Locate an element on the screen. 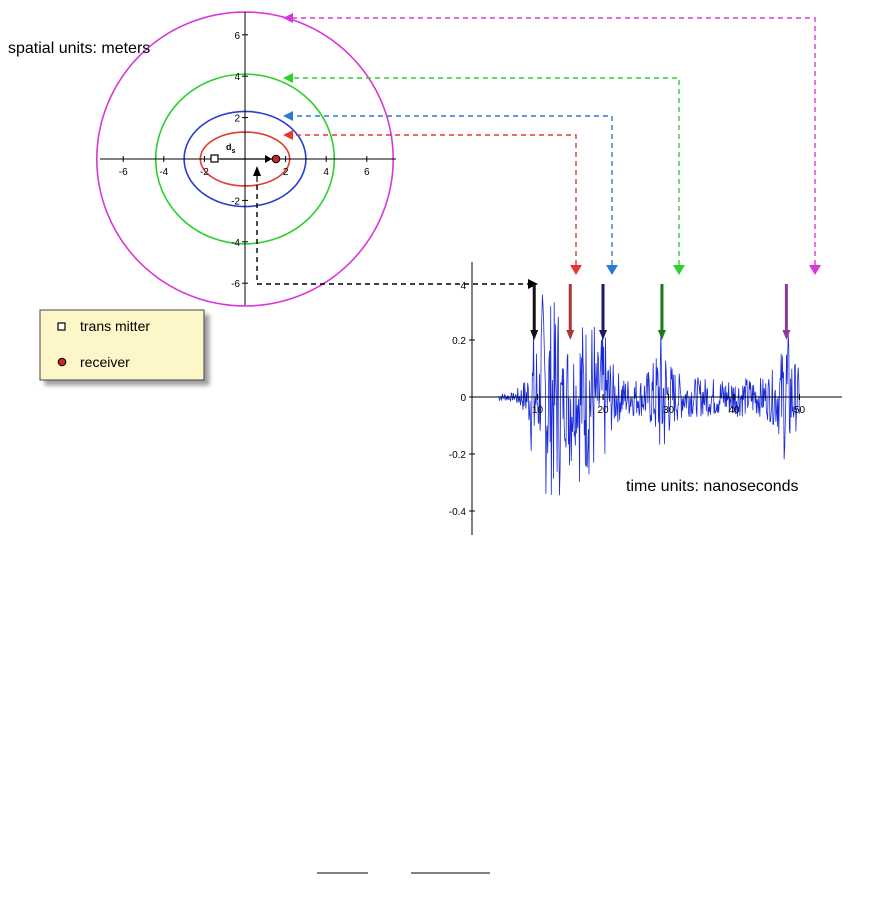 The image size is (879, 904). spatial-y-tick-label: -6 is located at coordinates (235, 284).